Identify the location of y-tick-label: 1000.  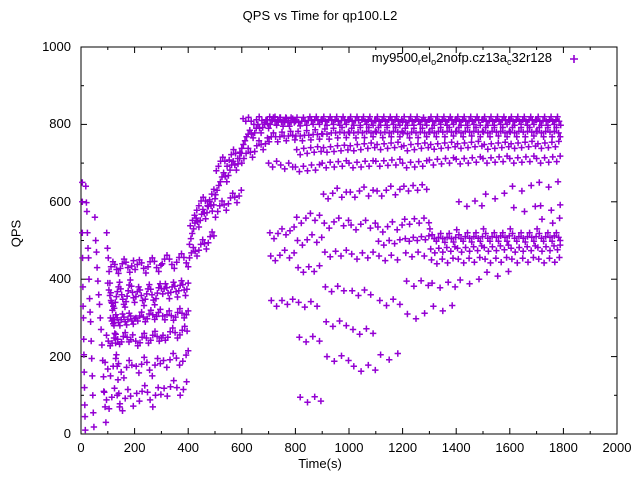
(56, 46).